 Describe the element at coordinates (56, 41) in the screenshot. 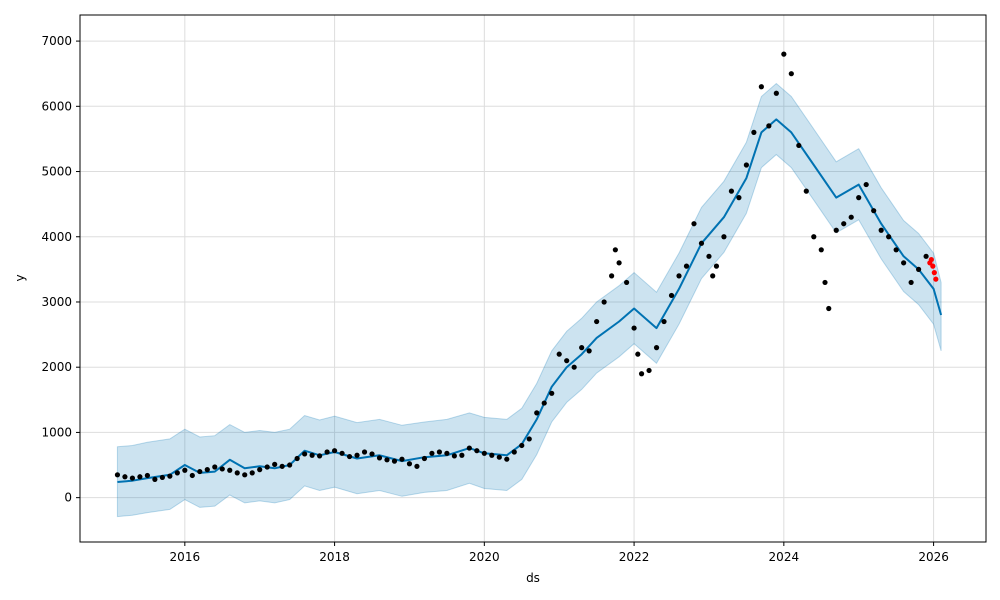

I see `y-tick-label: 7000` at that location.